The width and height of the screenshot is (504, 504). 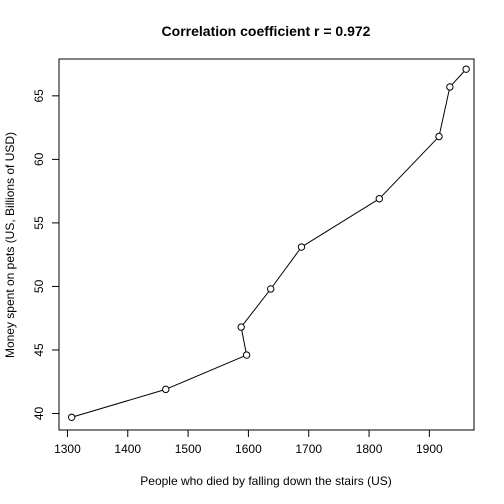 What do you see at coordinates (369, 449) in the screenshot?
I see `x-tick-label: 1800` at bounding box center [369, 449].